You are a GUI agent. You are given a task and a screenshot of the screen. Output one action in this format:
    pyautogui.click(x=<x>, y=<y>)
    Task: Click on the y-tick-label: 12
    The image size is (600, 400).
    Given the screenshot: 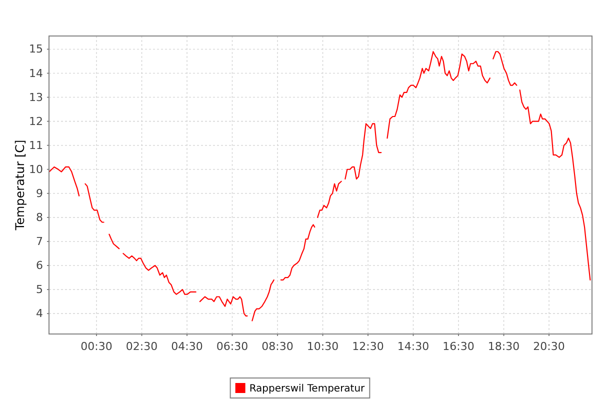 What is the action you would take?
    pyautogui.click(x=36, y=121)
    